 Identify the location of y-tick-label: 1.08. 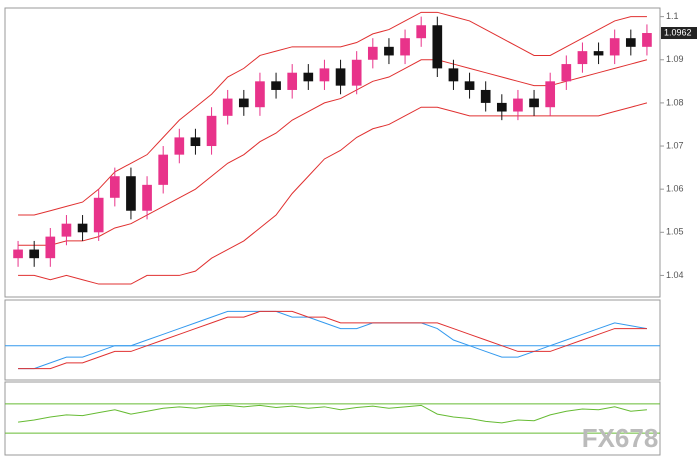
(675, 102).